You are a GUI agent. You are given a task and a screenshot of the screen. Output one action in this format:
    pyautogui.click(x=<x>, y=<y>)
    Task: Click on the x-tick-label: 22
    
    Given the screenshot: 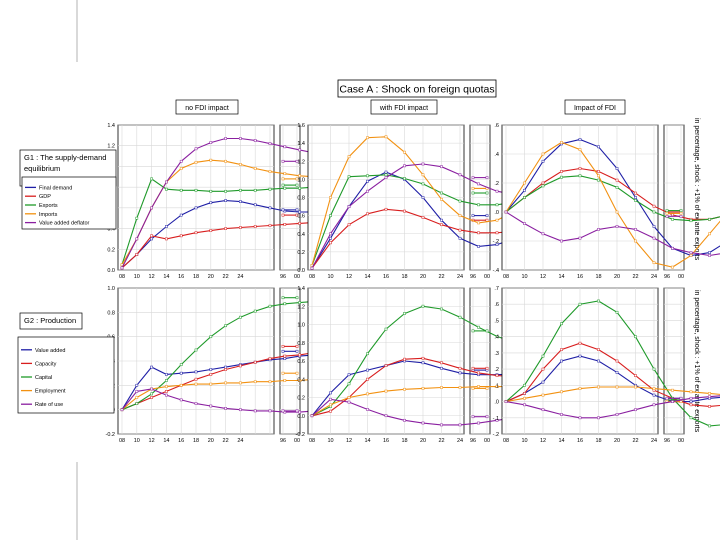 What is the action you would take?
    pyautogui.click(x=226, y=277)
    